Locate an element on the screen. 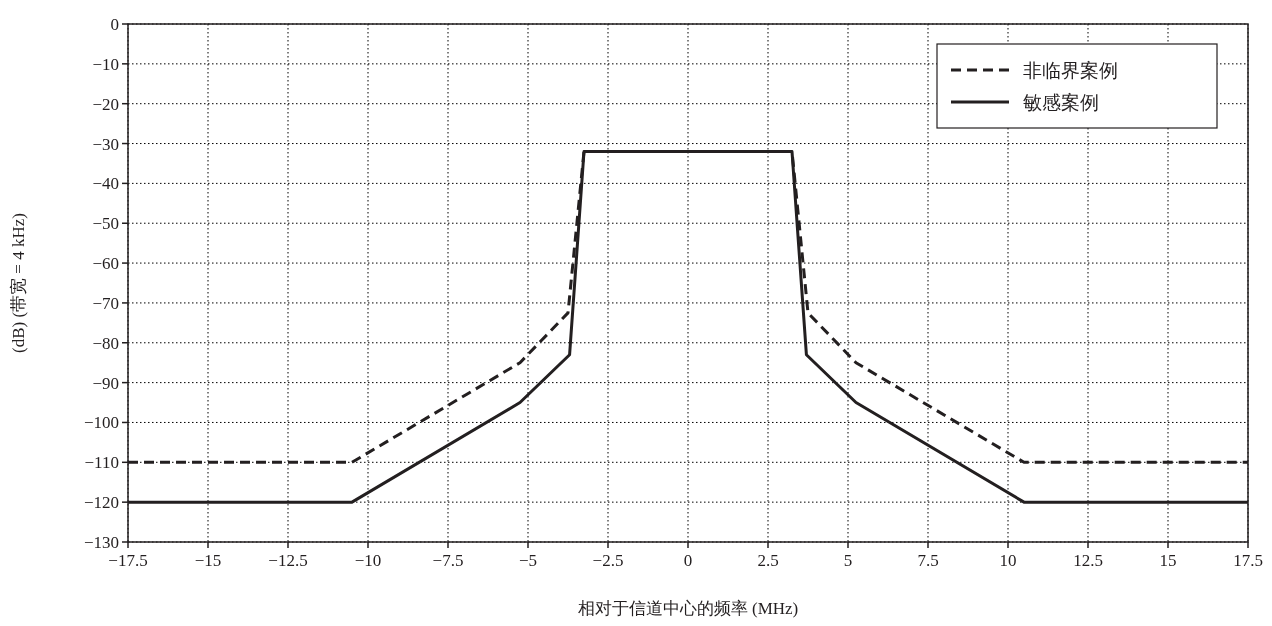  y-tick-label: −10 is located at coordinates (105, 64).